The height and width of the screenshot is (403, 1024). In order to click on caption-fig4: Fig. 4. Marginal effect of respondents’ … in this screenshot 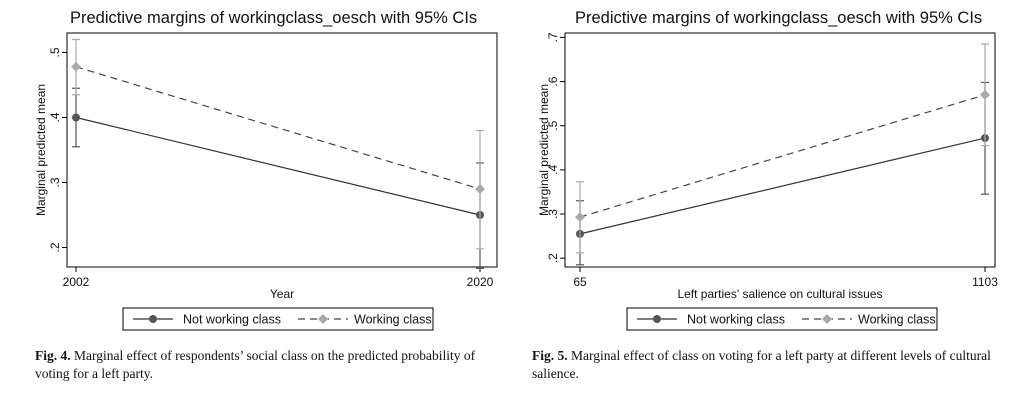, I will do `click(270, 365)`.